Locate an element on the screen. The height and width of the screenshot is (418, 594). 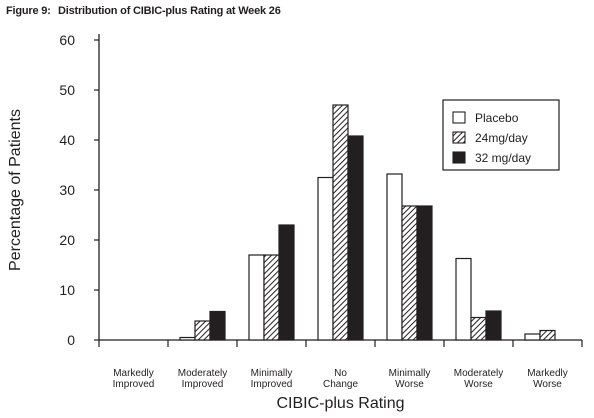
legend-label: 24mg/day is located at coordinates (501, 138).